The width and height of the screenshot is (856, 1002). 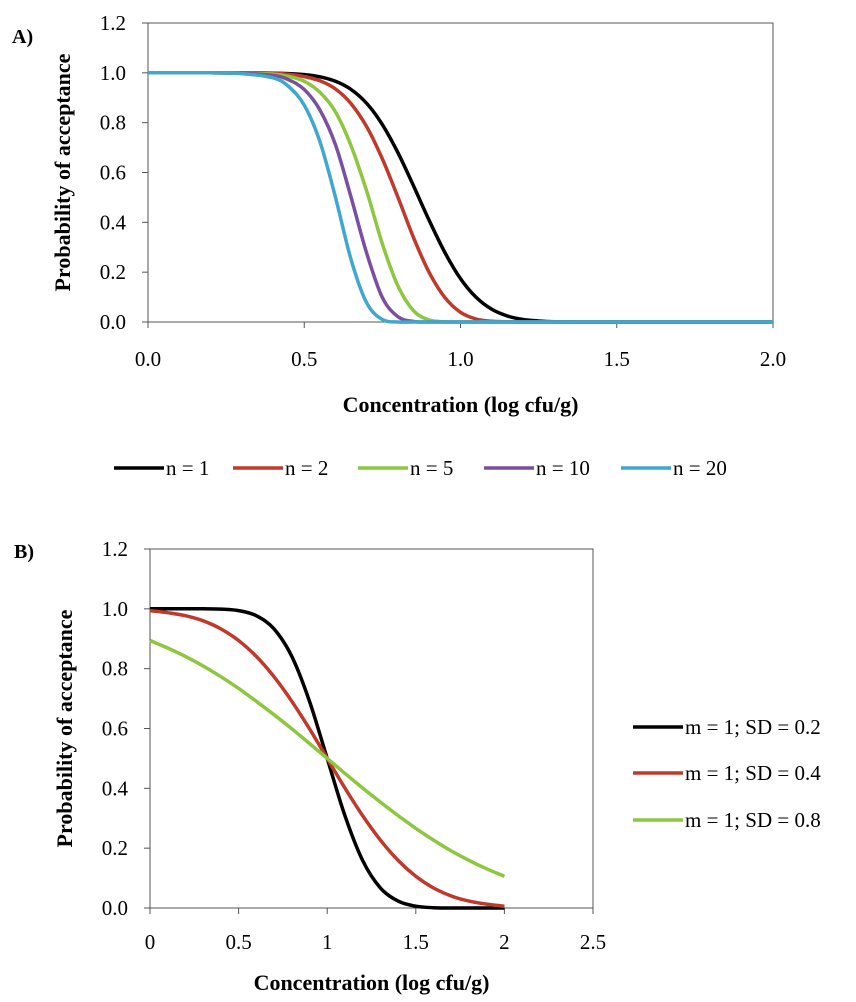 What do you see at coordinates (24, 552) in the screenshot?
I see `panel-b-label: B)` at bounding box center [24, 552].